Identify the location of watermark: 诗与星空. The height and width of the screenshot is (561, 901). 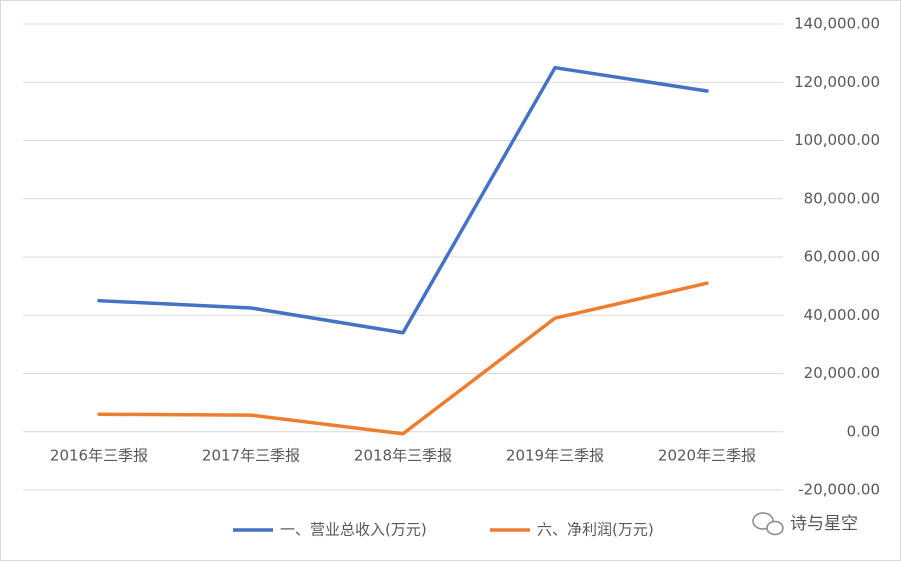
(805, 524).